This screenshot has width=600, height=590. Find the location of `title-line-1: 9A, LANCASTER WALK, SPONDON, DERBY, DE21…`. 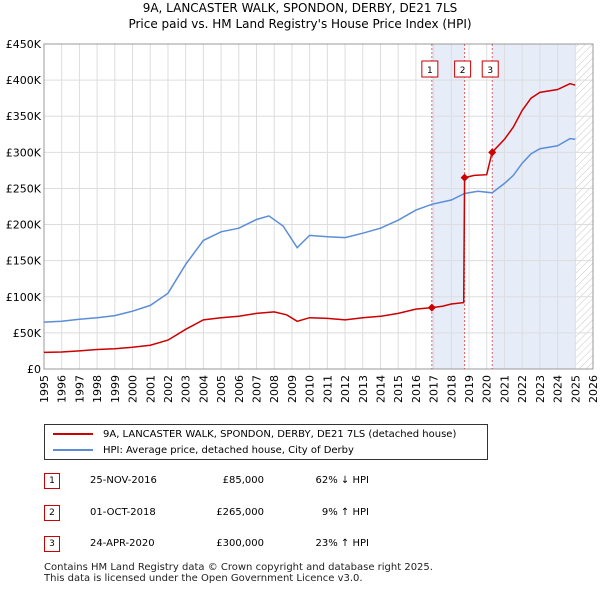

title-line-1: 9A, LANCASTER WALK, SPONDON, DERBY, DE21… is located at coordinates (300, 8).